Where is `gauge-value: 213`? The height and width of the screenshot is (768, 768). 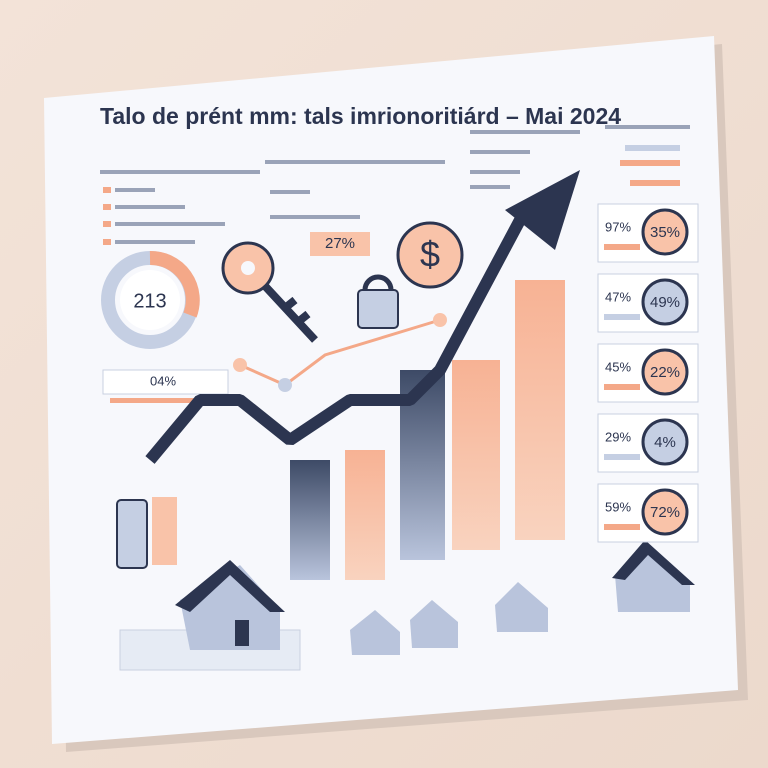 gauge-value: 213 is located at coordinates (149, 301).